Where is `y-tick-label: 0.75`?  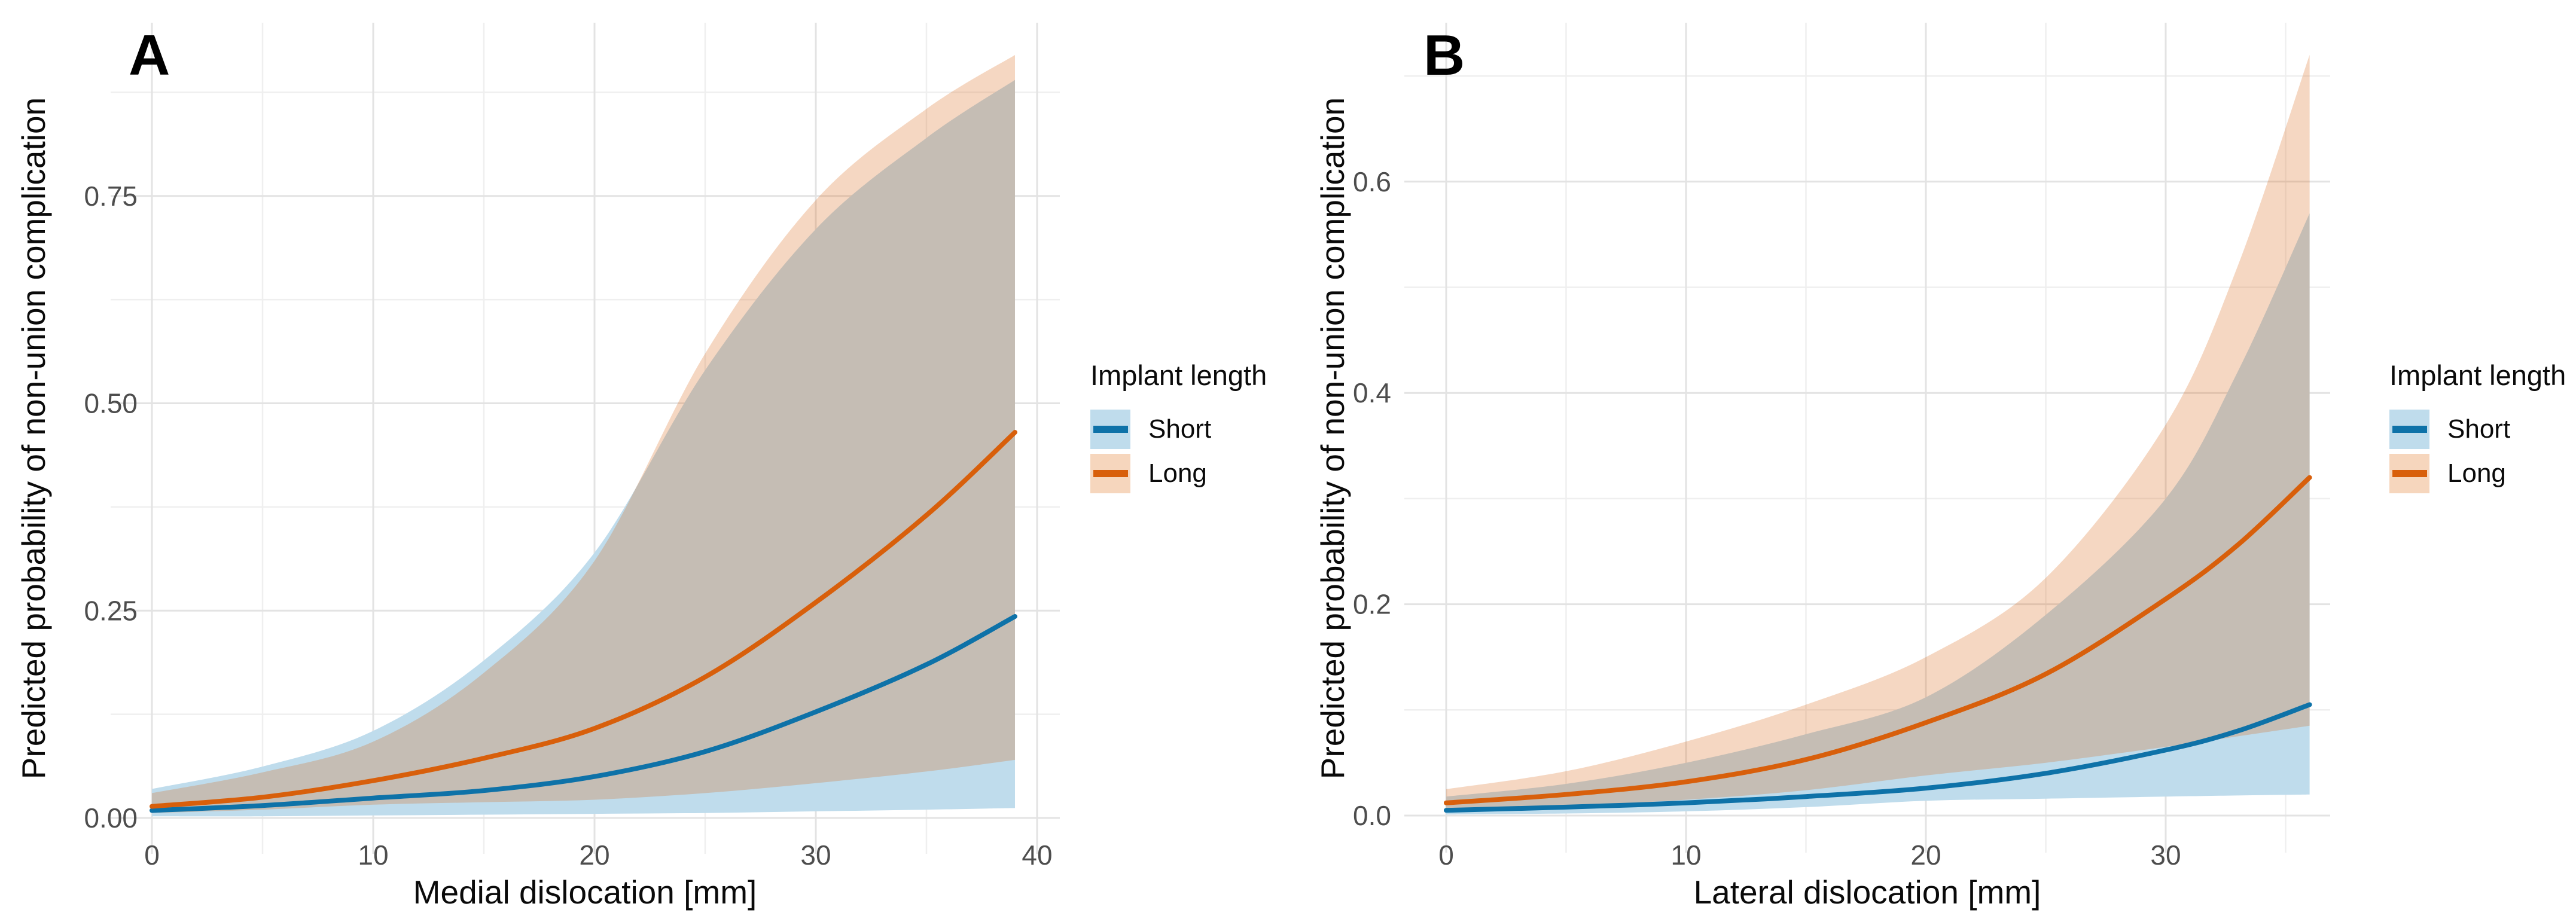
y-tick-label: 0.75 is located at coordinates (111, 196).